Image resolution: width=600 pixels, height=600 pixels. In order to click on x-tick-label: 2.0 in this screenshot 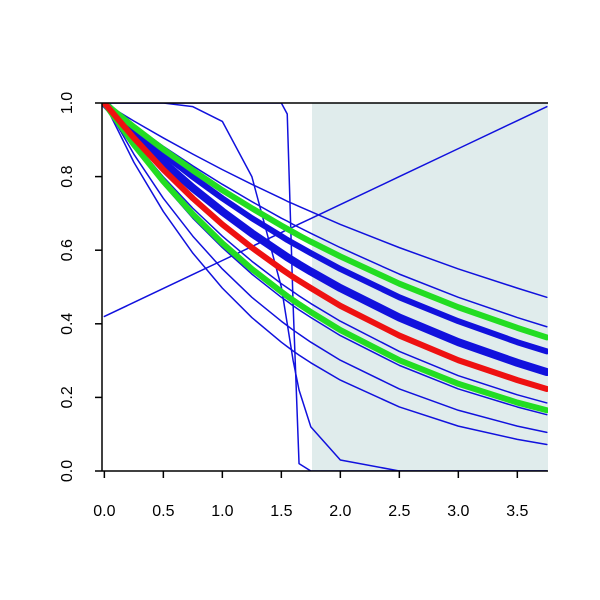, I will do `click(340, 511)`.